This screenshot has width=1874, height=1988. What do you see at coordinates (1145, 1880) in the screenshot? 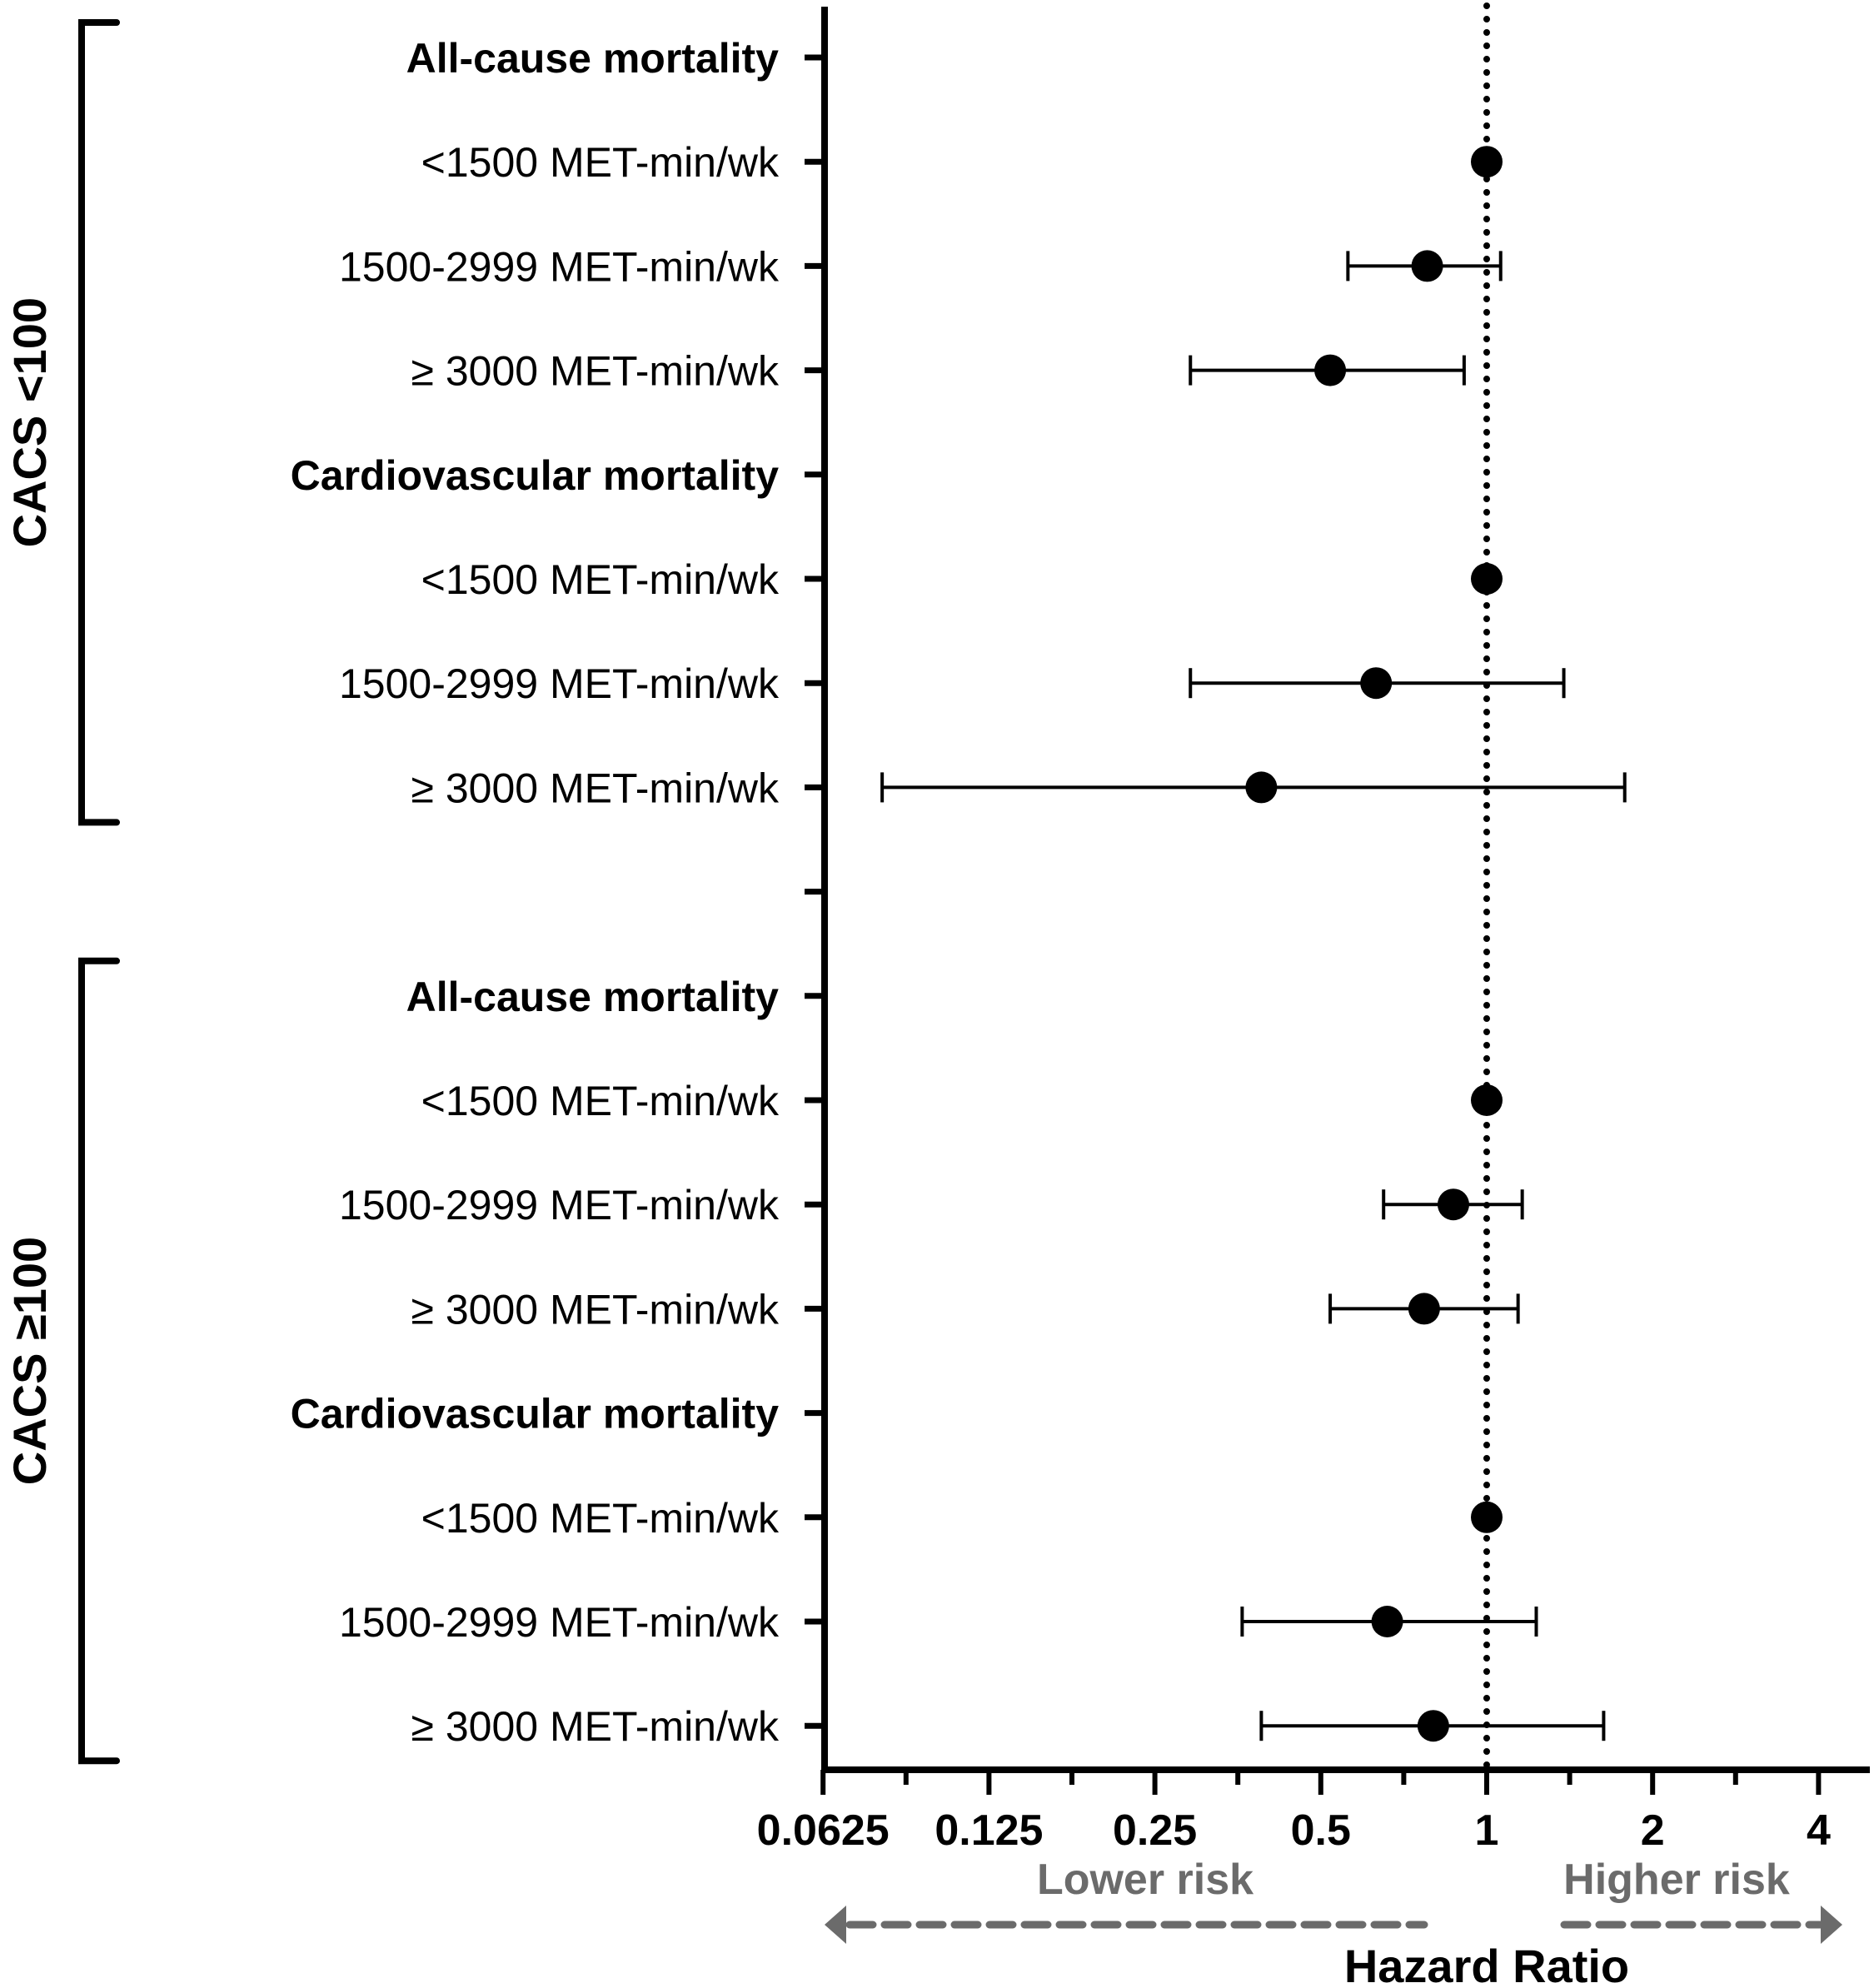
I see `lower-risk-label: Lower risk` at bounding box center [1145, 1880].